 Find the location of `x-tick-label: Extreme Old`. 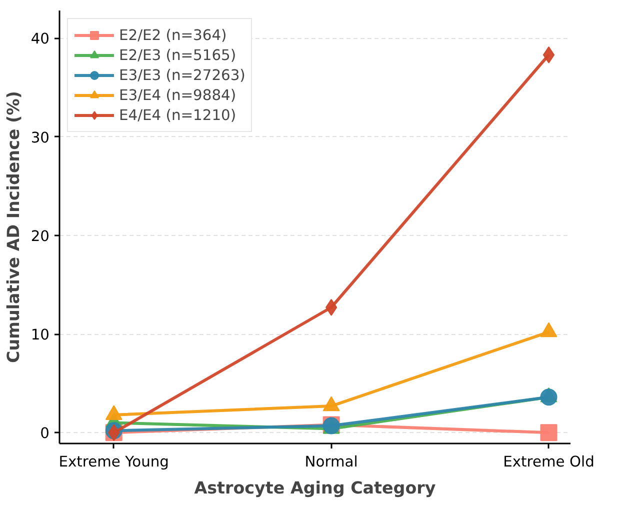

x-tick-label: Extreme Old is located at coordinates (548, 462).